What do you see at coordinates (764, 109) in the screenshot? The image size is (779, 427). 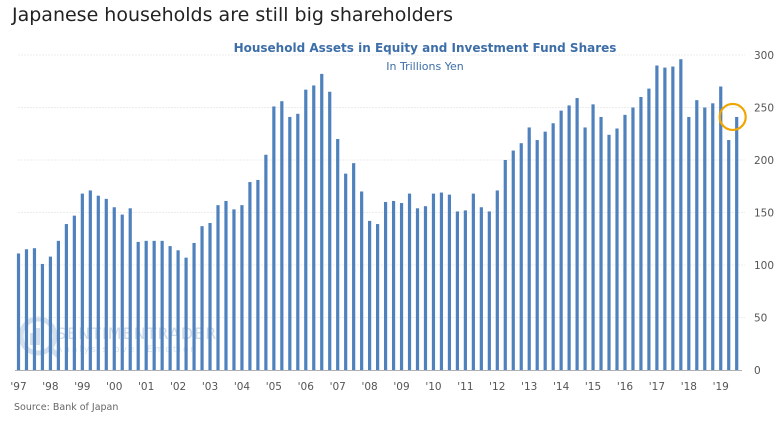 I see `y-tick-label: 250` at bounding box center [764, 109].